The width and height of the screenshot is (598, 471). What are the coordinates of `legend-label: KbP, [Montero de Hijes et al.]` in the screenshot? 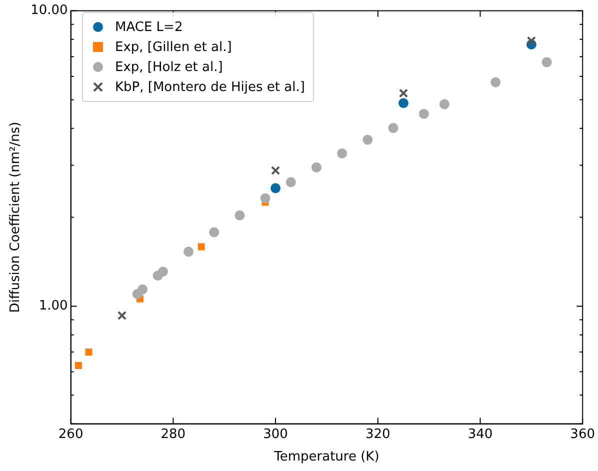 It's located at (210, 87).